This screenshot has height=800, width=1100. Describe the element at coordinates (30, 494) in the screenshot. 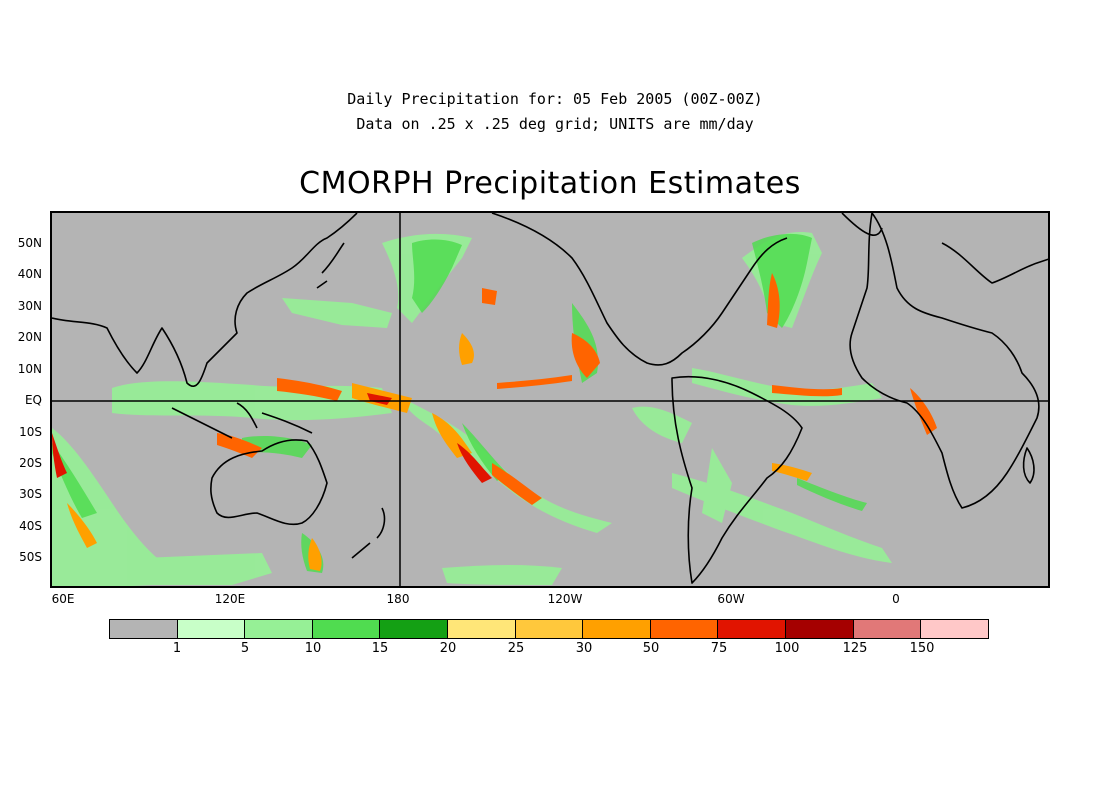

I see `lat-label: 30S` at that location.